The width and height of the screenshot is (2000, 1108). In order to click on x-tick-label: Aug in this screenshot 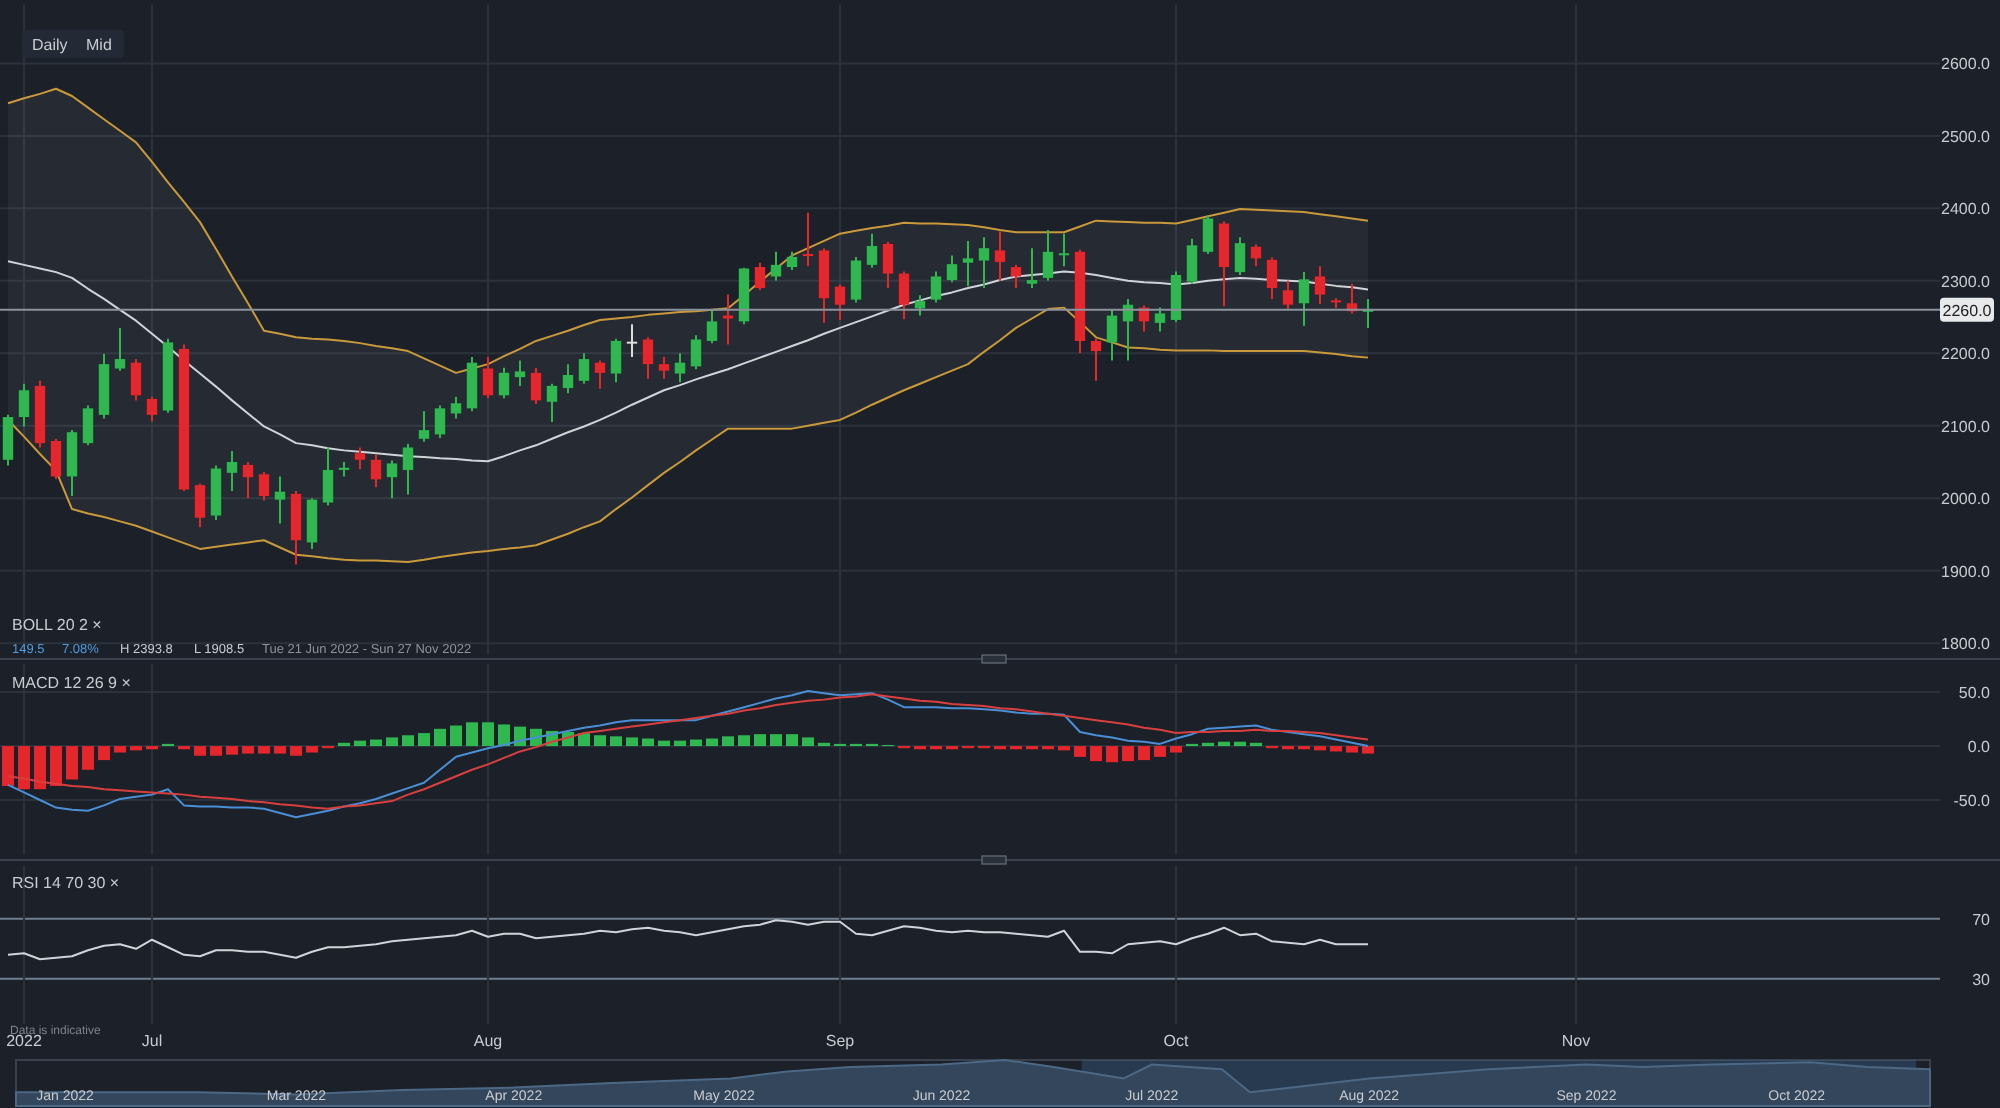, I will do `click(488, 1041)`.